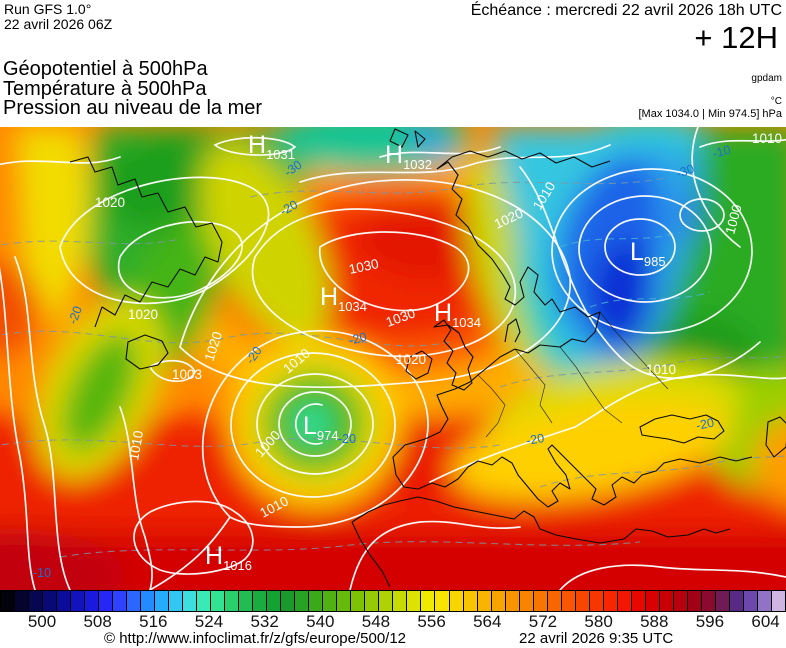  I want to click on color-scale-tick: 500, so click(42, 621).